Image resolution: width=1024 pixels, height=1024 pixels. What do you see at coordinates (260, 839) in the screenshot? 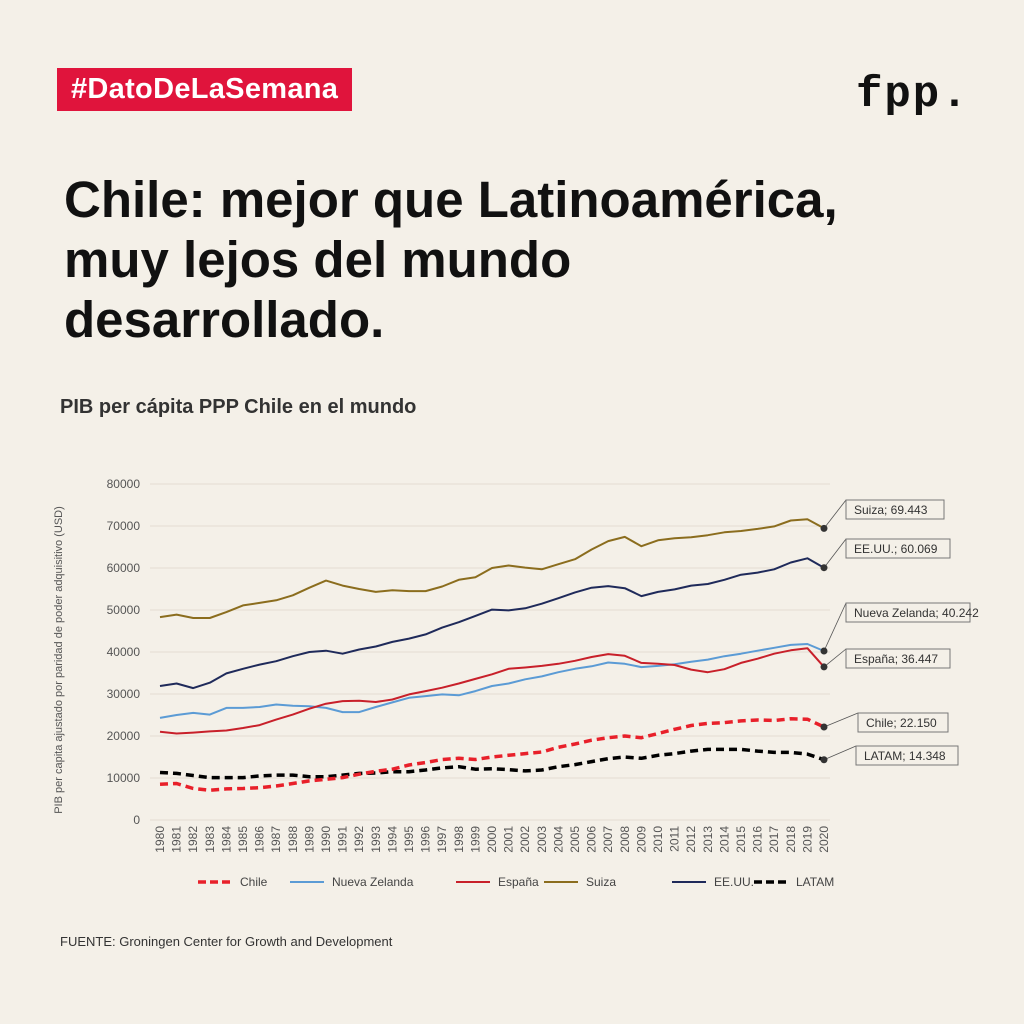
I see `x-tick-label: 1986` at bounding box center [260, 839].